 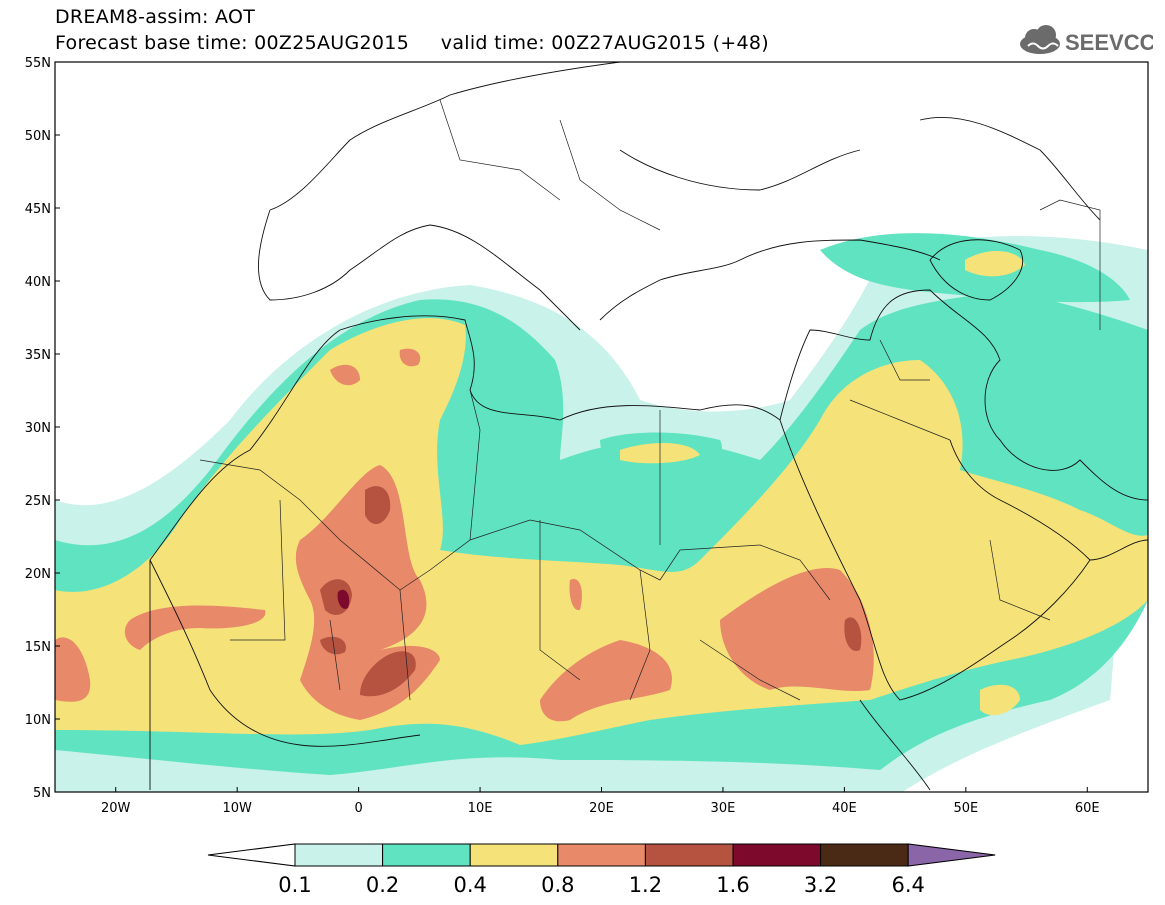 I want to click on colorbar-label: 6.4, so click(x=907, y=885).